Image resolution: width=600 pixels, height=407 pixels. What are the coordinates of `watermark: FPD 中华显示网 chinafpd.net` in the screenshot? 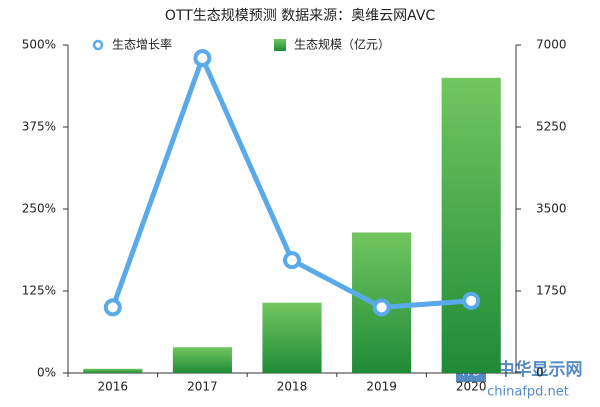 It's located at (519, 379).